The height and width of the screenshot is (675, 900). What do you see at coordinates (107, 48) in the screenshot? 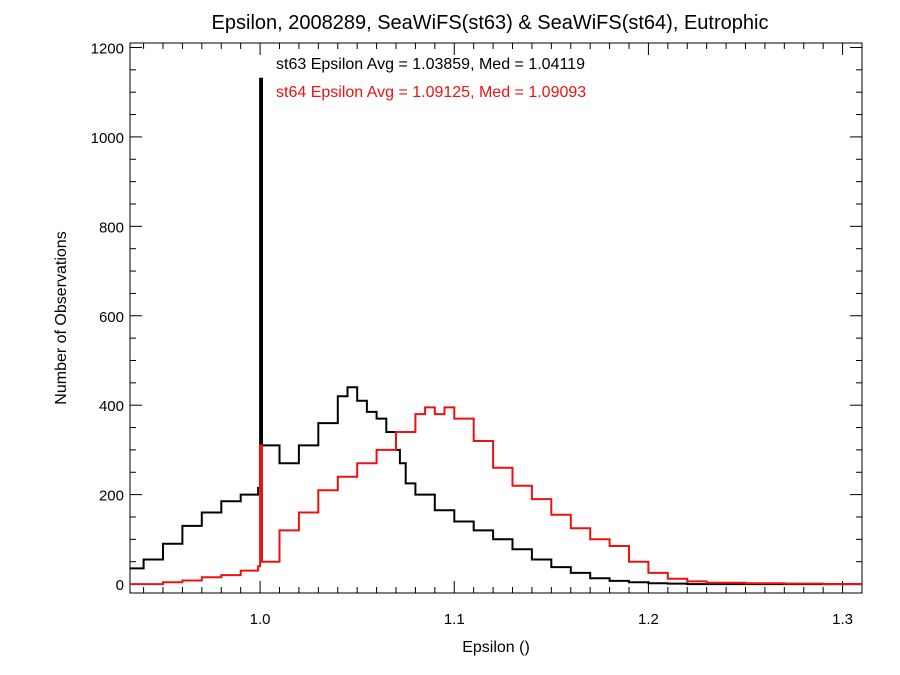
I see `y-tick-label: 1200` at bounding box center [107, 48].